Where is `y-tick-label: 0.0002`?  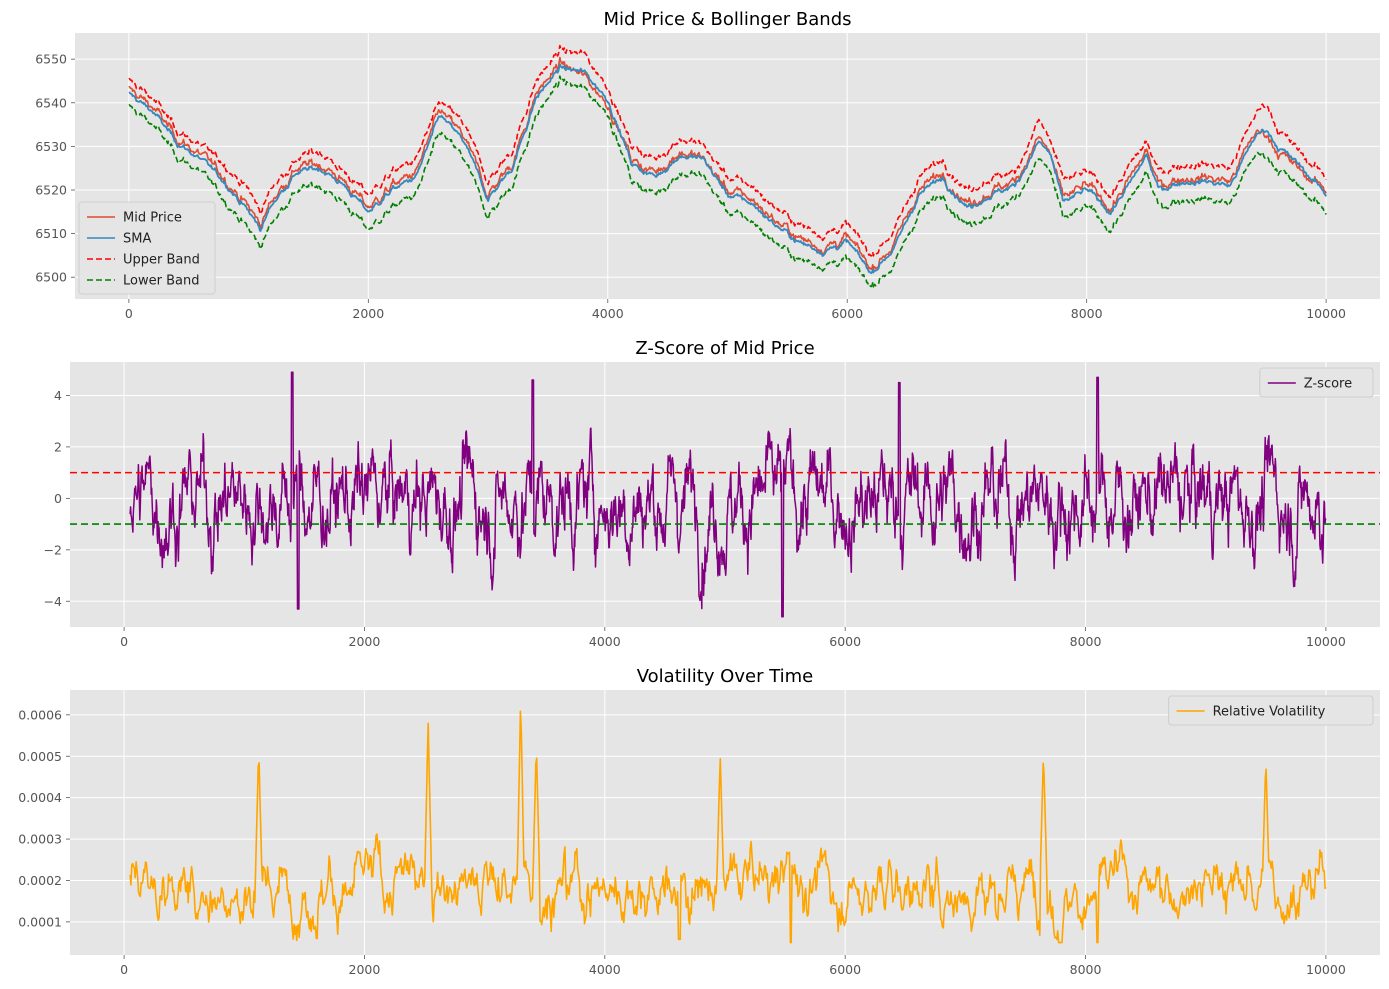 y-tick-label: 0.0002 is located at coordinates (40, 880).